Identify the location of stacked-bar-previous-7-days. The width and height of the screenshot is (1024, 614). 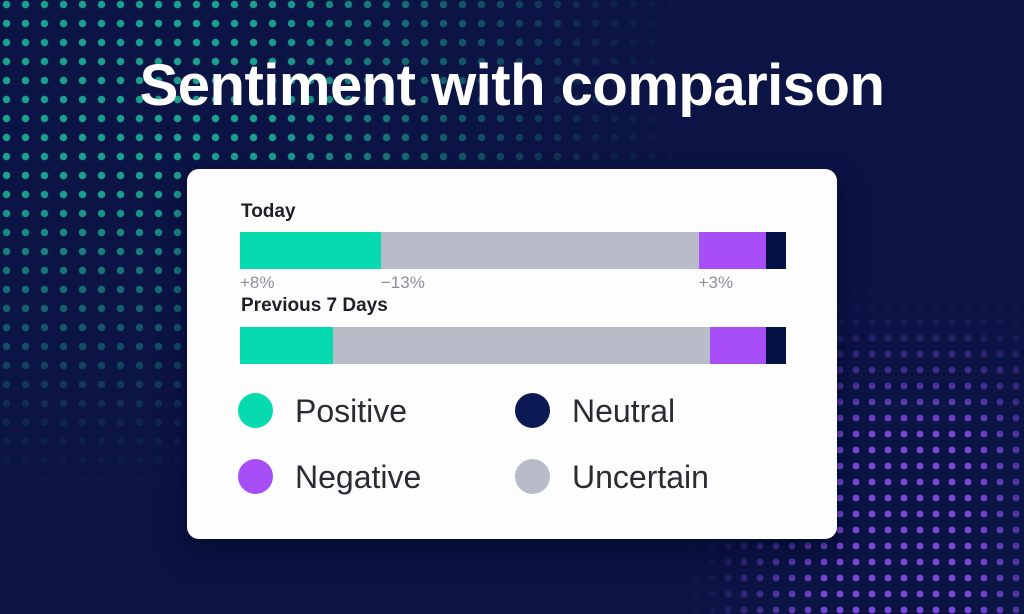
(513, 345).